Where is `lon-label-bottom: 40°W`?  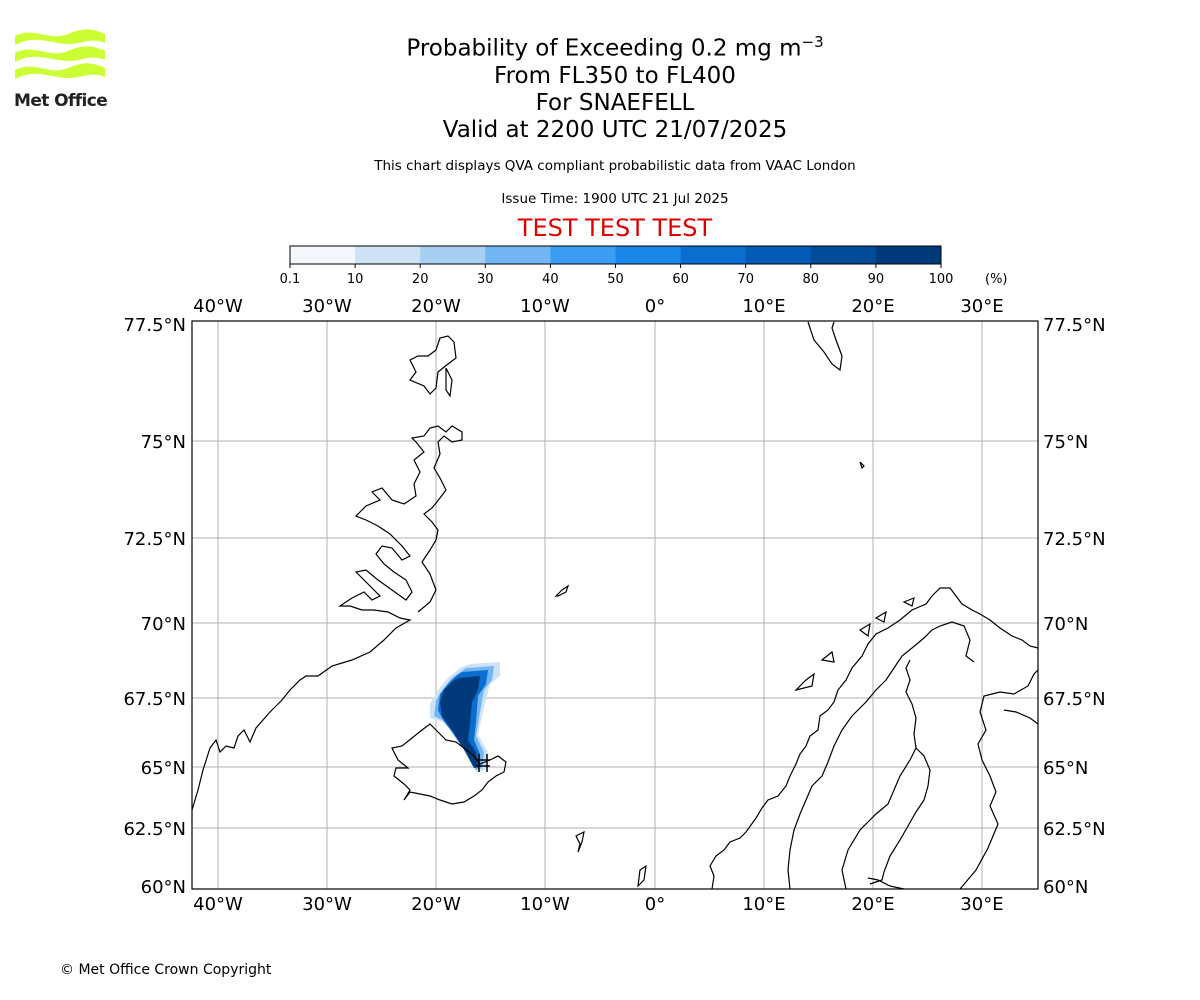
lon-label-bottom: 40°W is located at coordinates (218, 904).